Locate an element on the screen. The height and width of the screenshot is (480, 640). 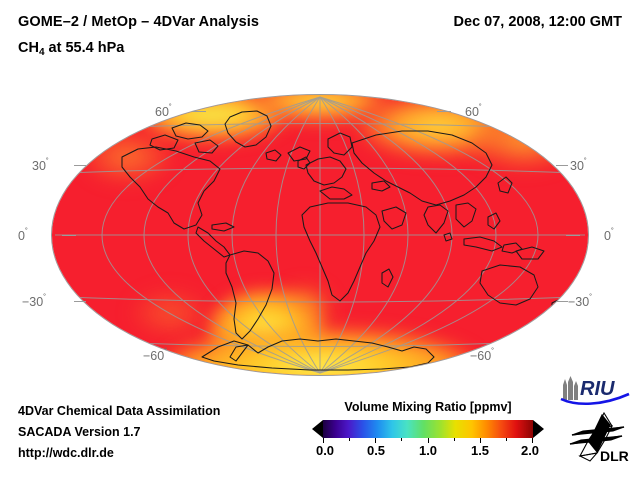
dlr-logo: DLR is located at coordinates (599, 437).